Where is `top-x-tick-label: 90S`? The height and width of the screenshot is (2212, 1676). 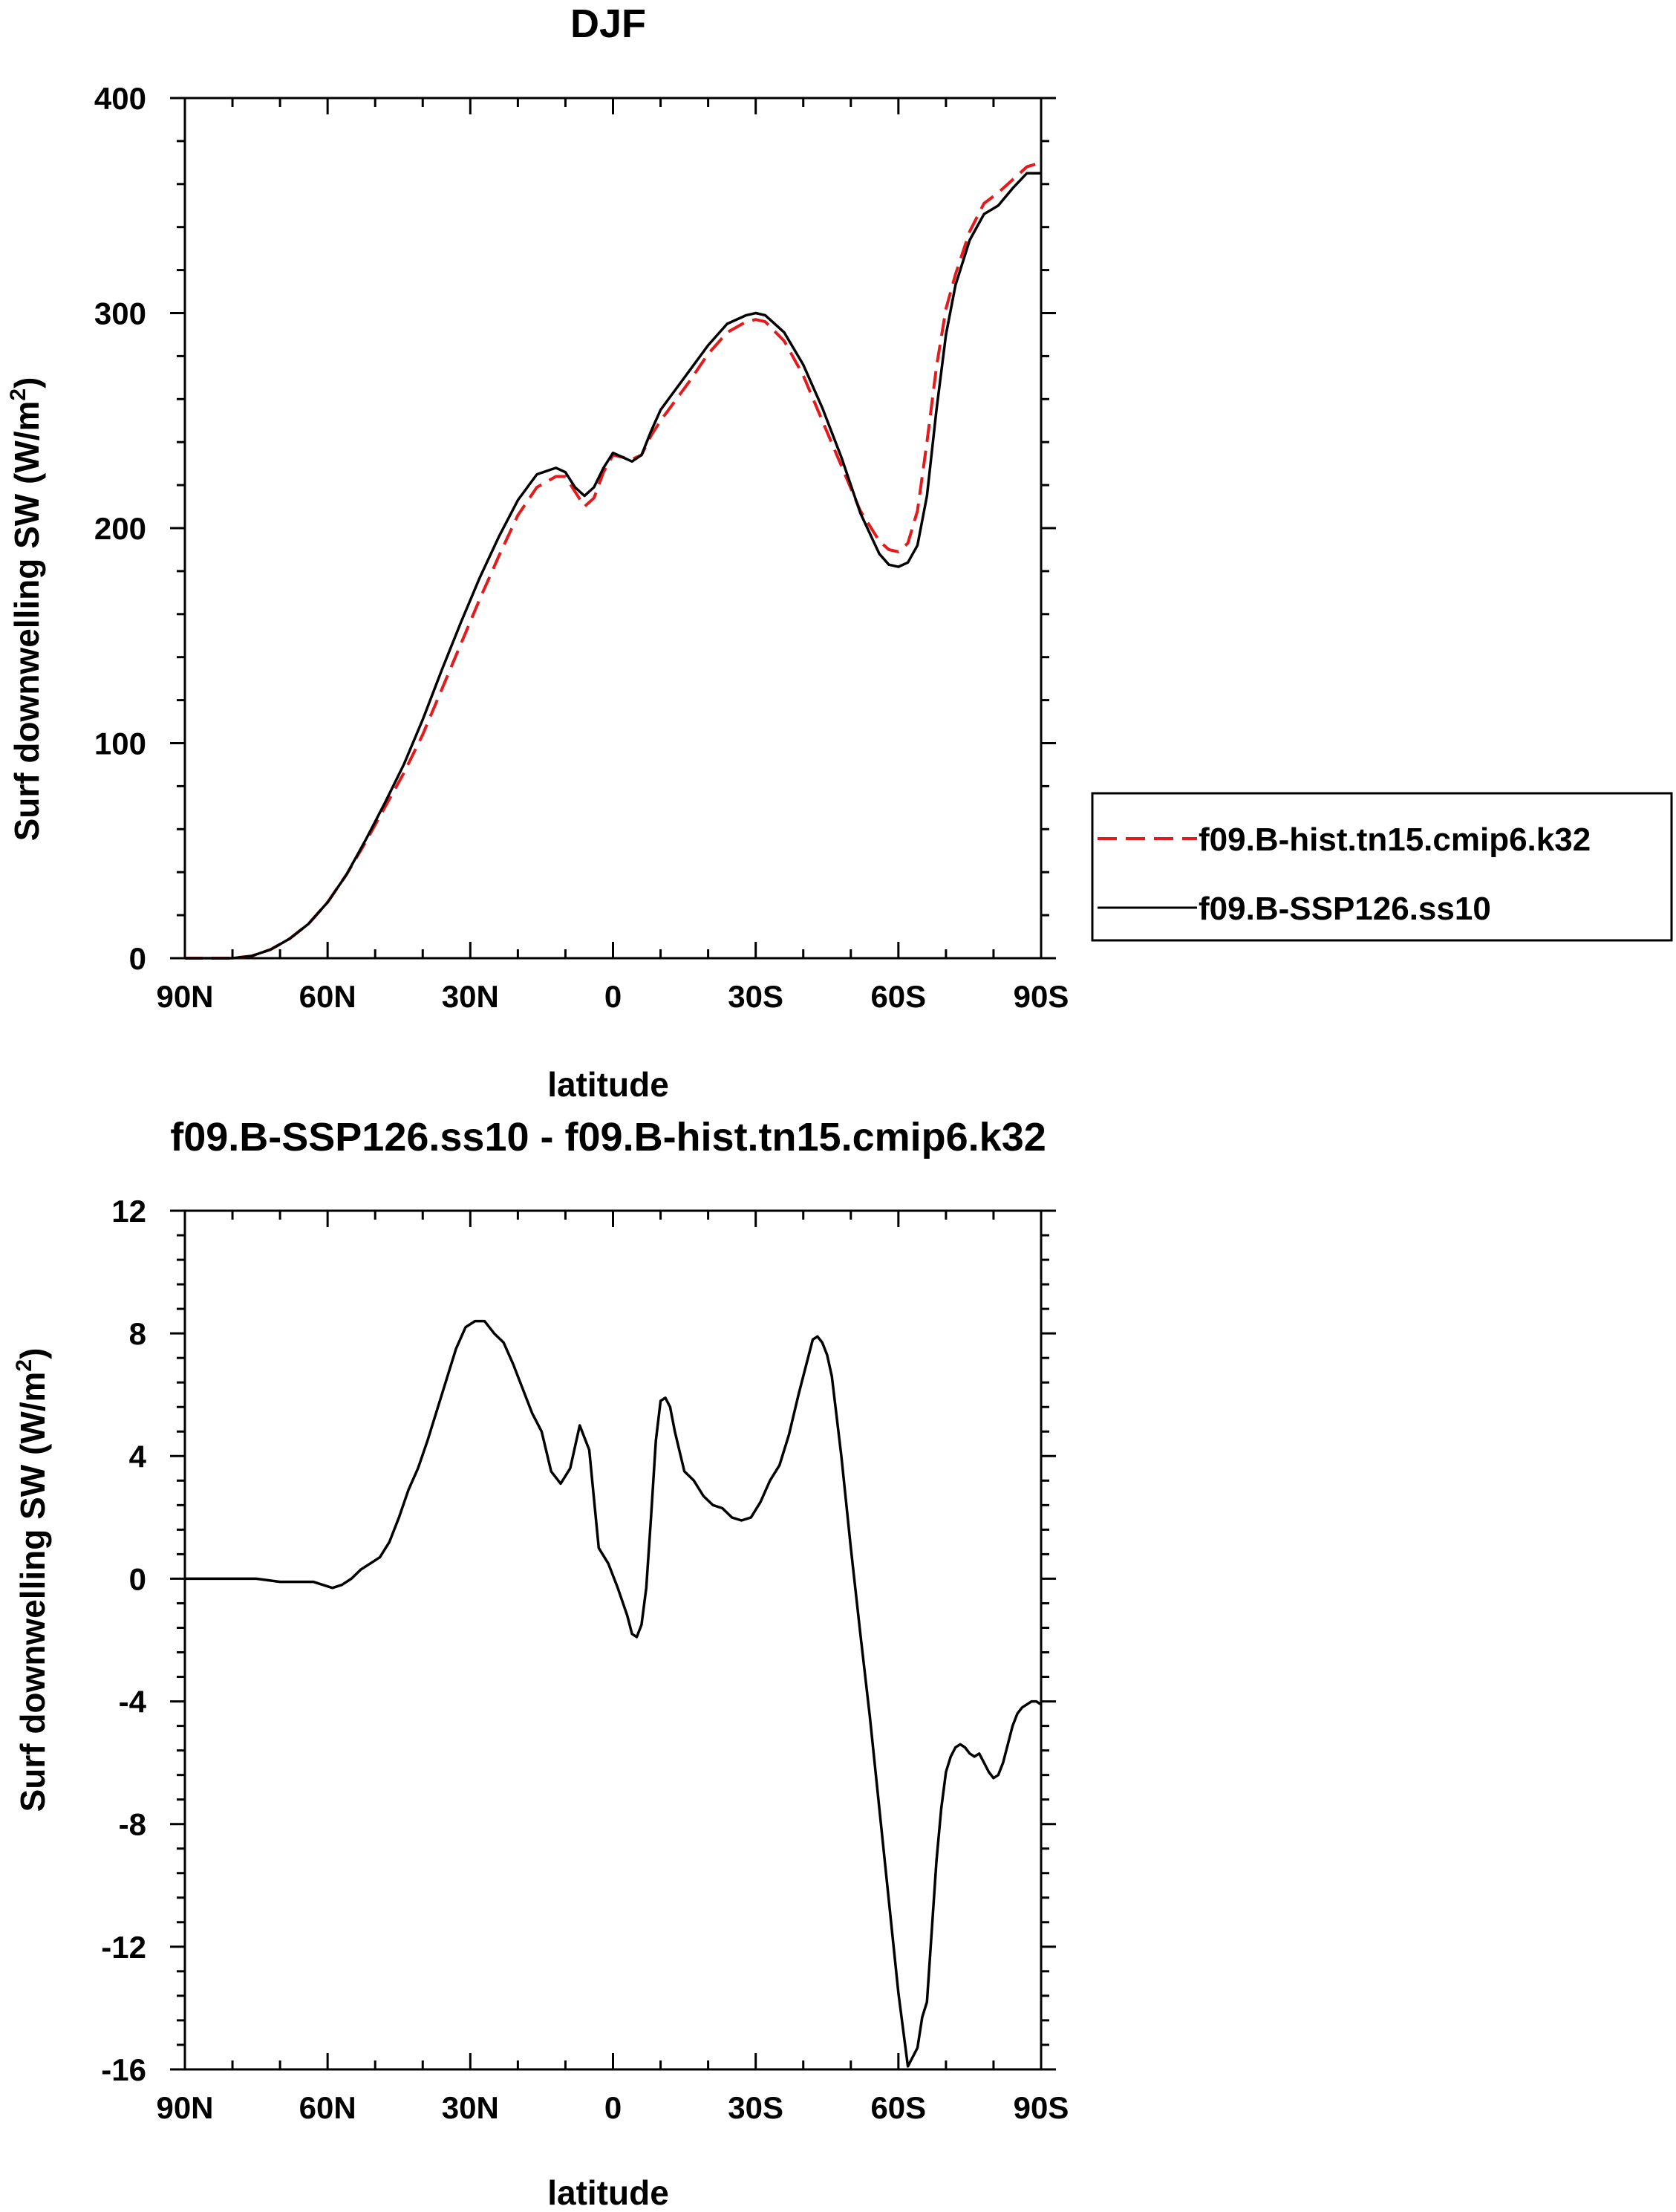
top-x-tick-label: 90S is located at coordinates (1041, 997).